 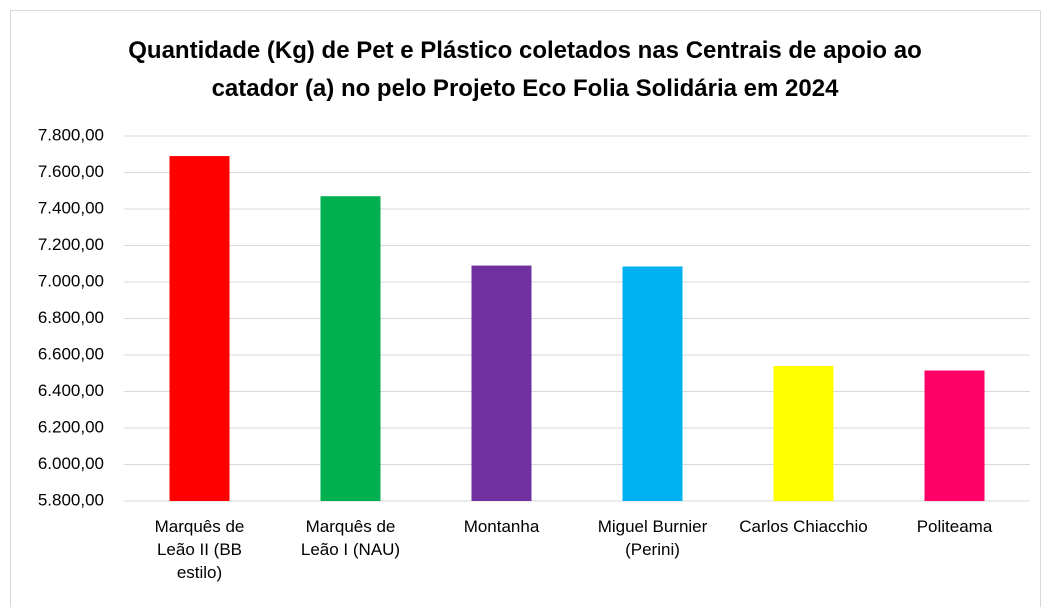 I want to click on y-tick-label: 7.800,00, so click(x=71, y=134).